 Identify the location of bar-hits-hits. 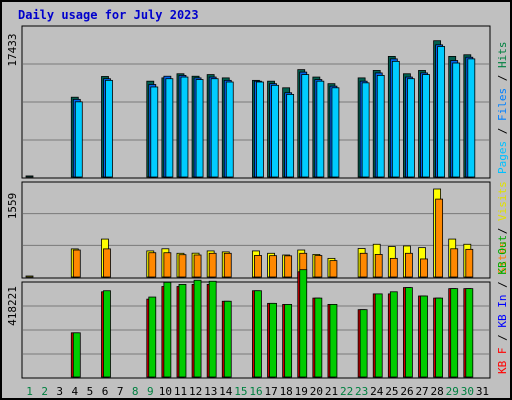
(29, 176).